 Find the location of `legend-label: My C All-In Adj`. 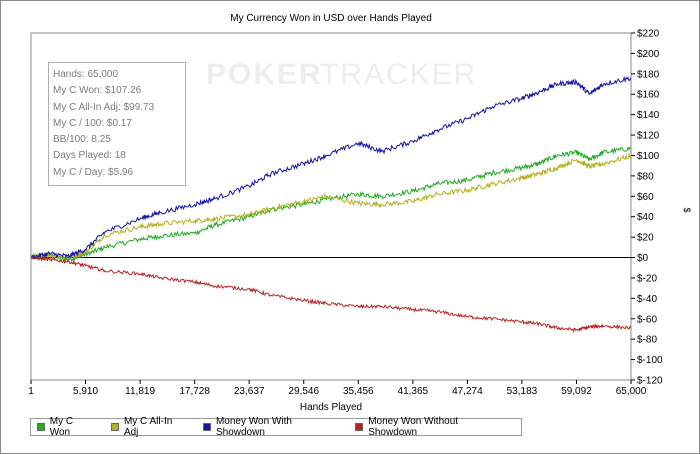

legend-label: My C All-In Adj is located at coordinates (148, 427).